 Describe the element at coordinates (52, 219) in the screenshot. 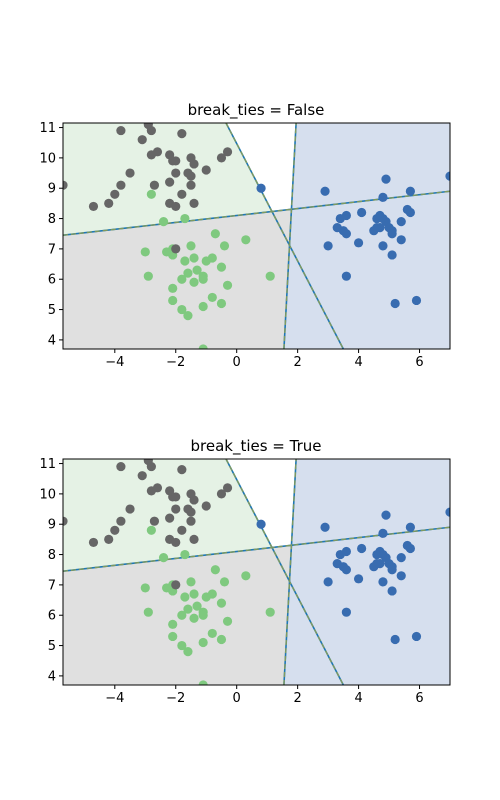

I see `y-tick-label: 8` at that location.